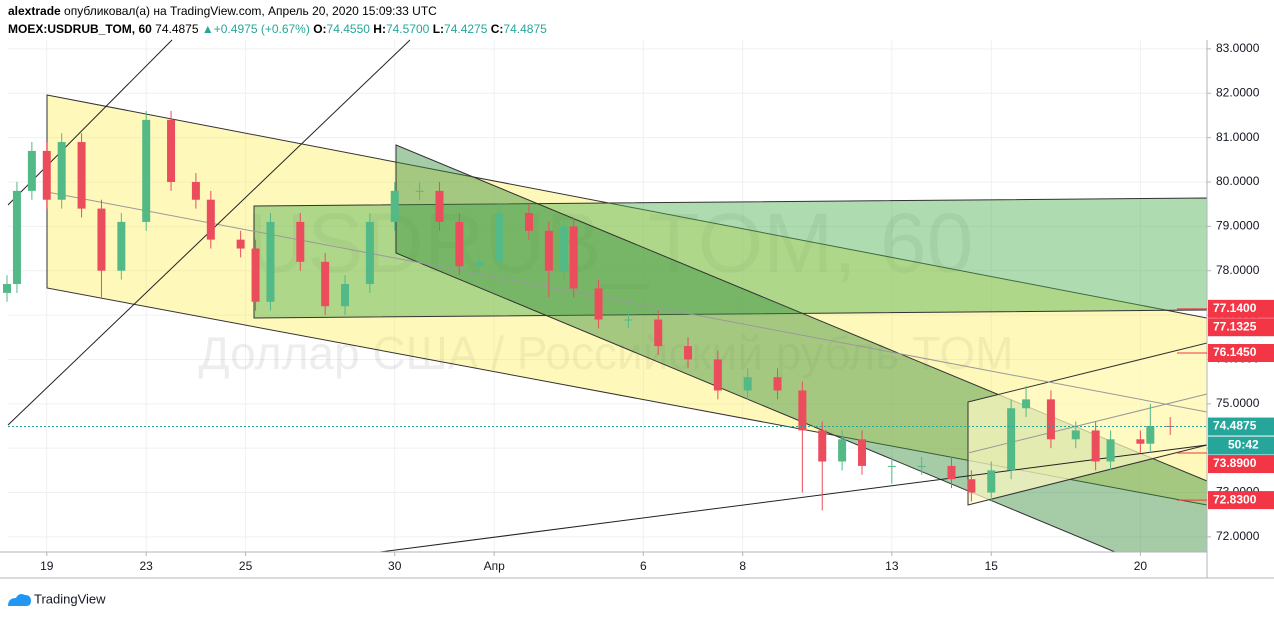  I want to click on ohlc-value: 74.4875, so click(525, 29).